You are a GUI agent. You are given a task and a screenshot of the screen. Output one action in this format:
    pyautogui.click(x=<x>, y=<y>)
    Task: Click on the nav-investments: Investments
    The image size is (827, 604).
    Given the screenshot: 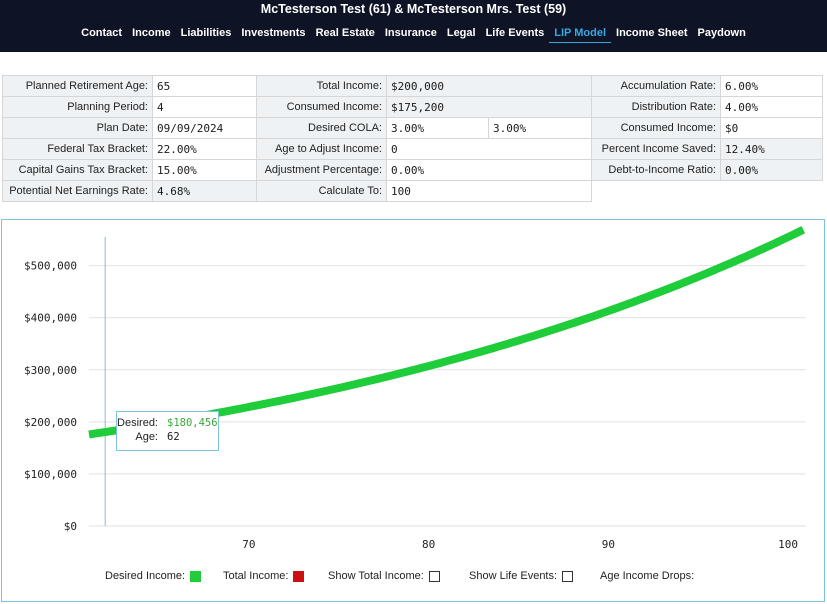 What is the action you would take?
    pyautogui.click(x=273, y=33)
    